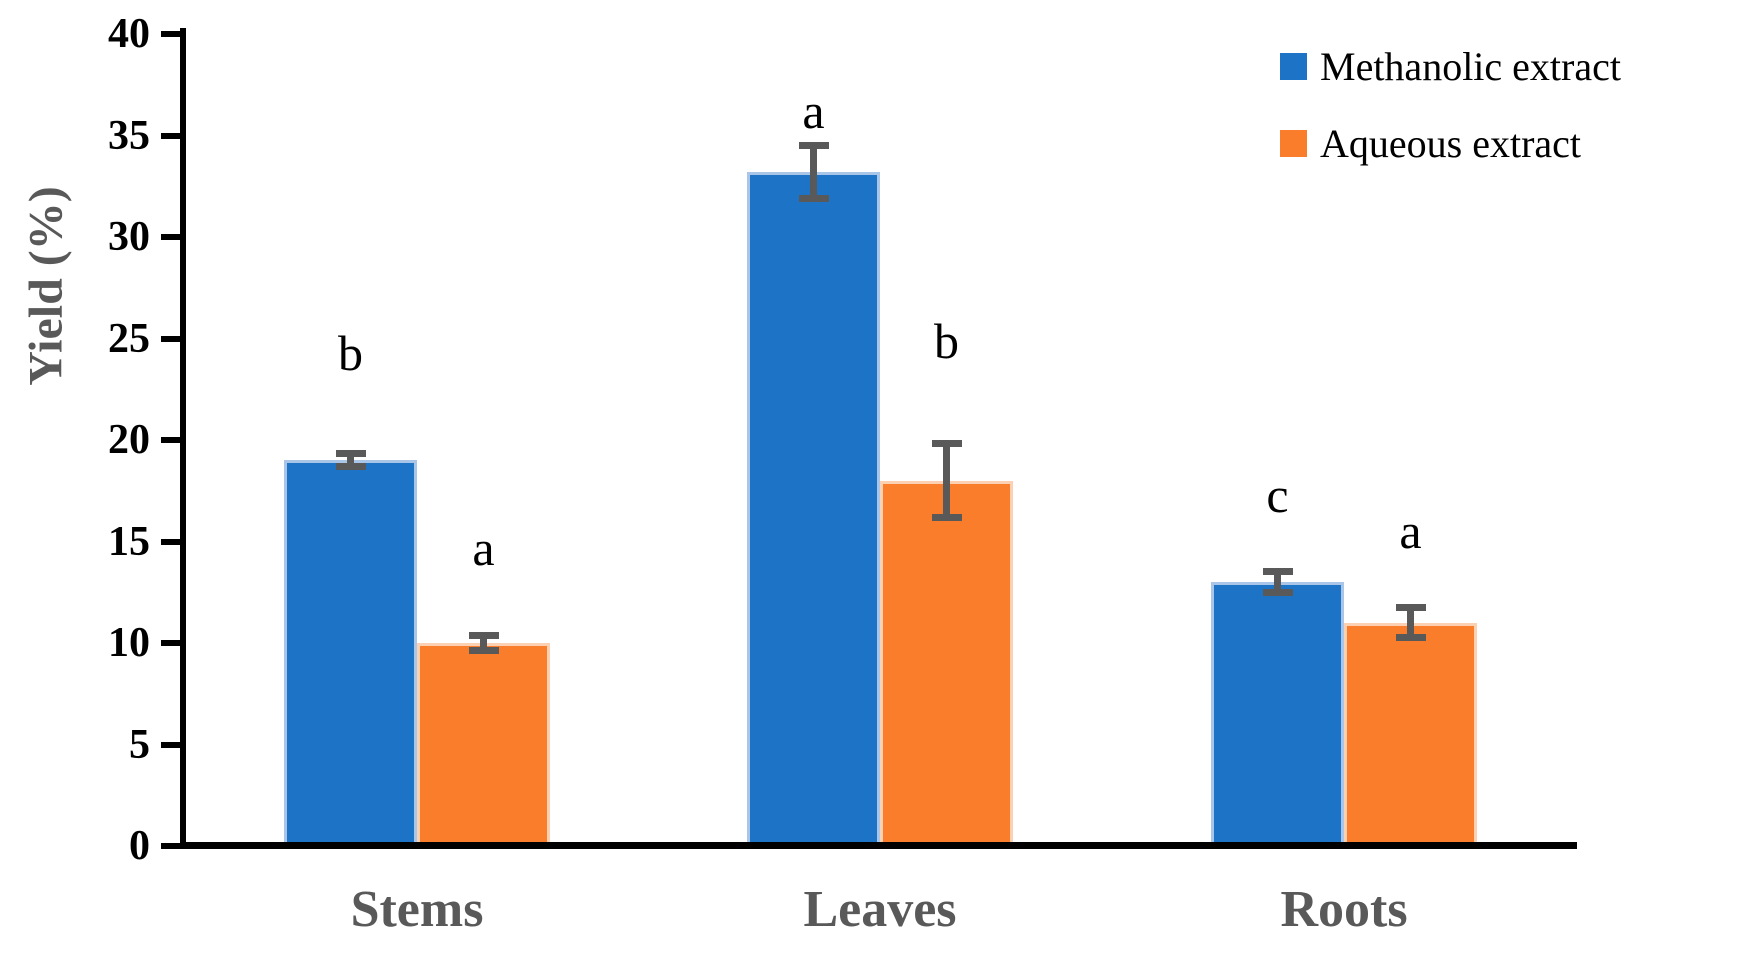 This screenshot has width=1756, height=957. I want to click on y-tick-label-20: 20, so click(129, 440).